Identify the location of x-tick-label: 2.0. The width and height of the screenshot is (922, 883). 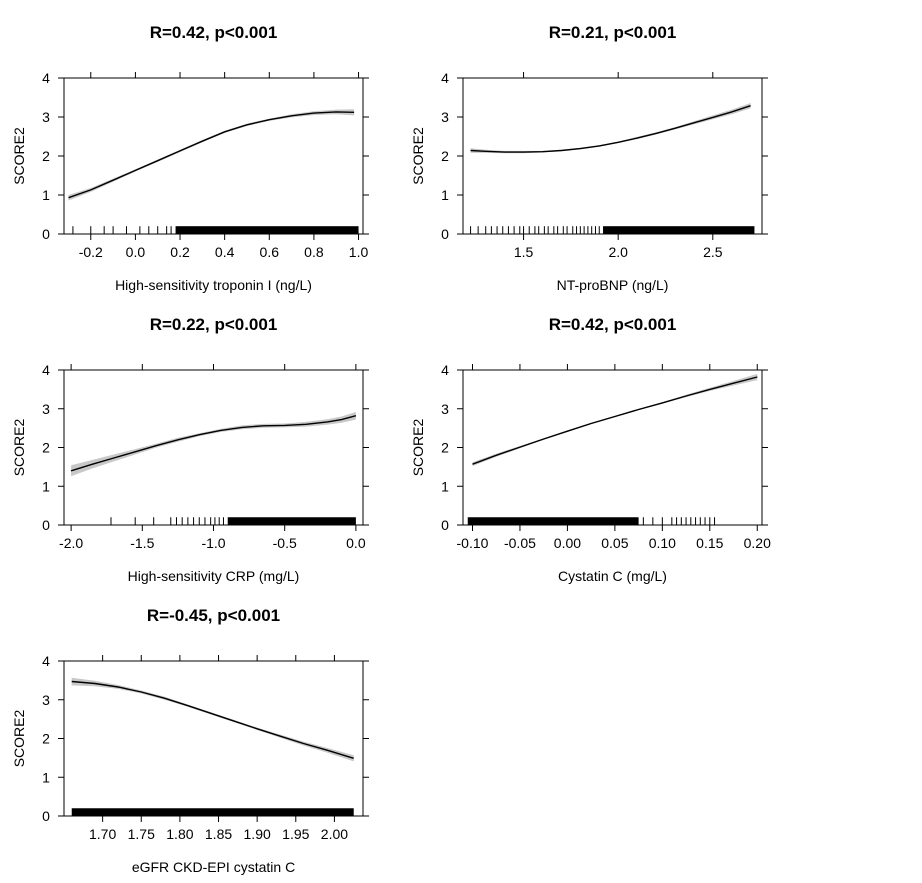
(618, 252).